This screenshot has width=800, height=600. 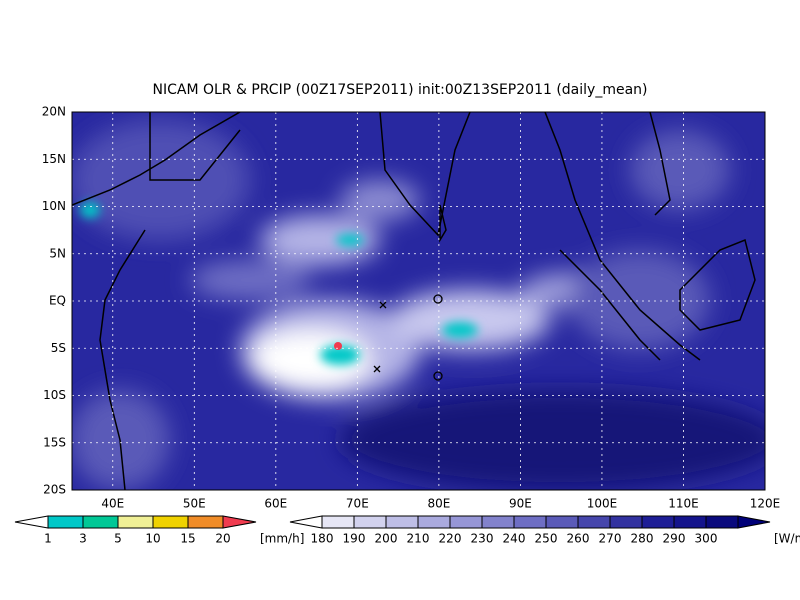 I want to click on colorbar-label: 10, so click(x=152, y=539).